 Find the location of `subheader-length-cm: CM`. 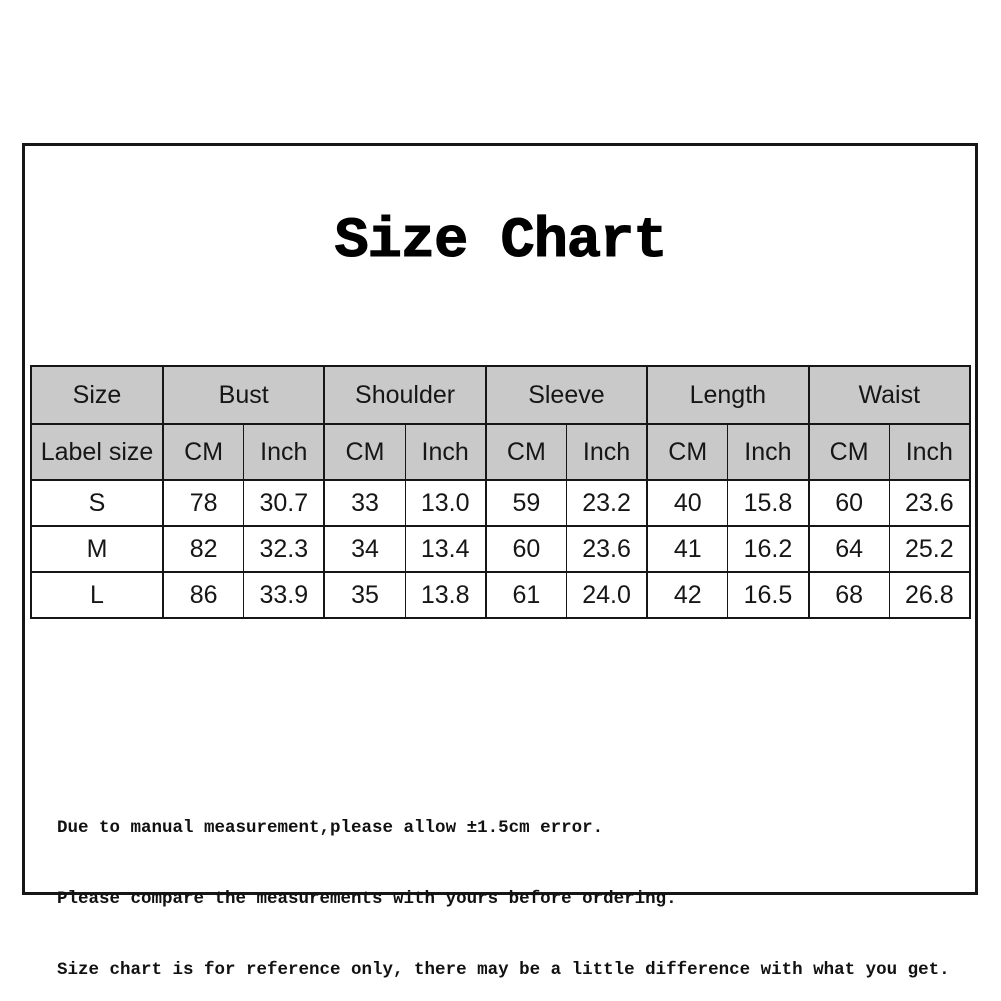

subheader-length-cm: CM is located at coordinates (687, 452).